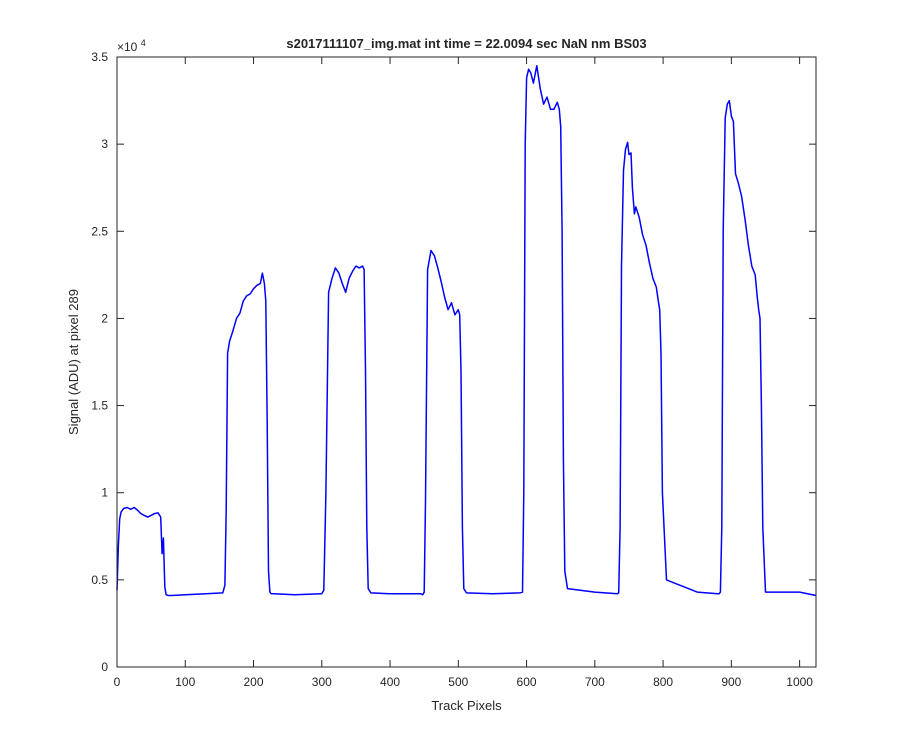 The width and height of the screenshot is (900, 755). Describe the element at coordinates (595, 682) in the screenshot. I see `x-tick-label: 700` at that location.